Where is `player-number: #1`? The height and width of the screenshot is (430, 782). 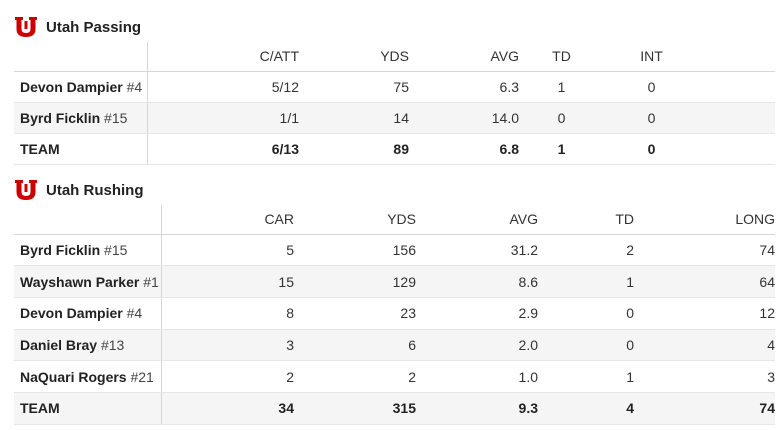
player-number: #1 is located at coordinates (151, 281).